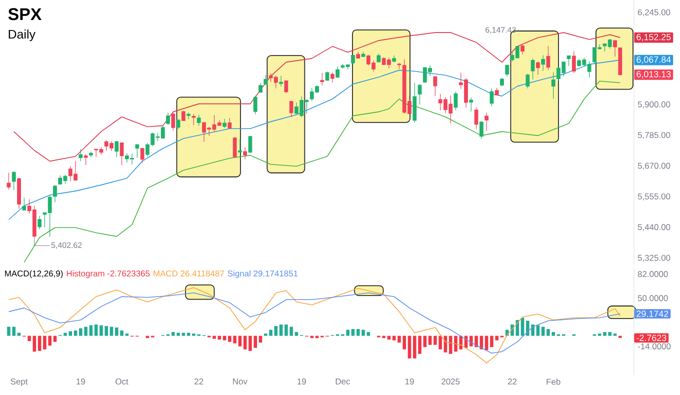 This screenshot has height=395, width=680. I want to click on y-tick-label: 82.0000, so click(653, 274).